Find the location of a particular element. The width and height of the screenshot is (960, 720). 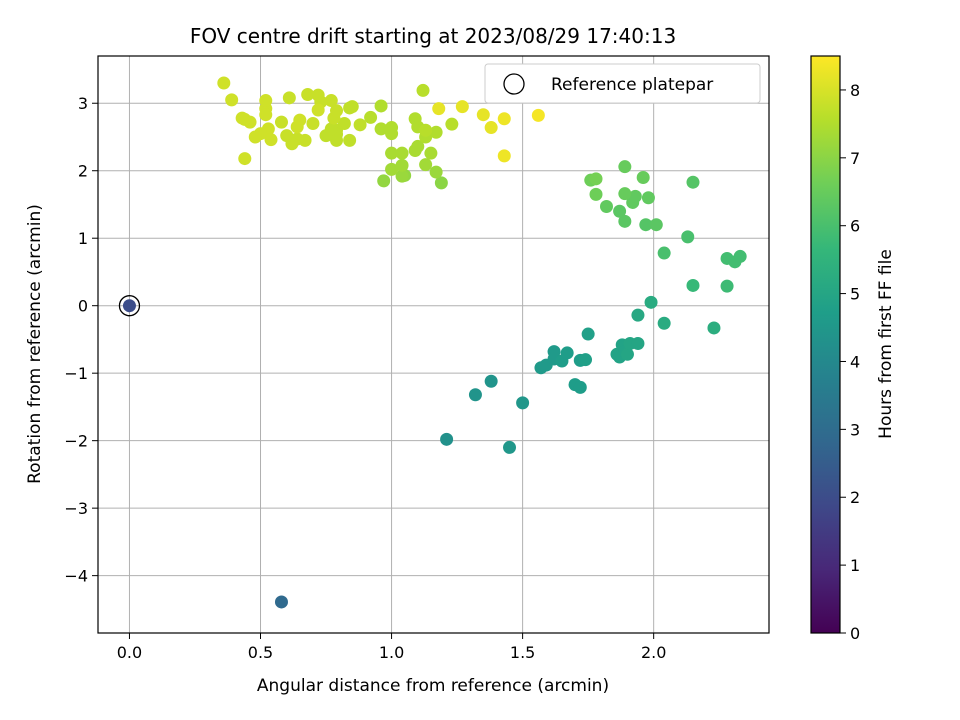

y-tick-label: −1 is located at coordinates (76, 373).